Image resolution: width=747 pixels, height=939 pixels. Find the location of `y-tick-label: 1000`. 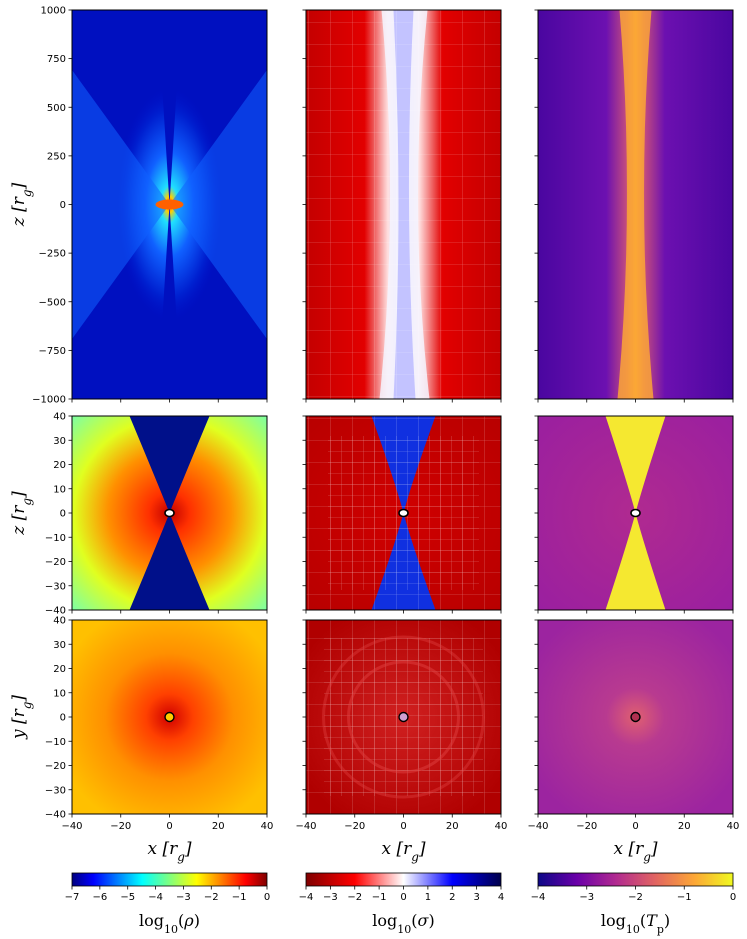

y-tick-label: 1000 is located at coordinates (53, 11).